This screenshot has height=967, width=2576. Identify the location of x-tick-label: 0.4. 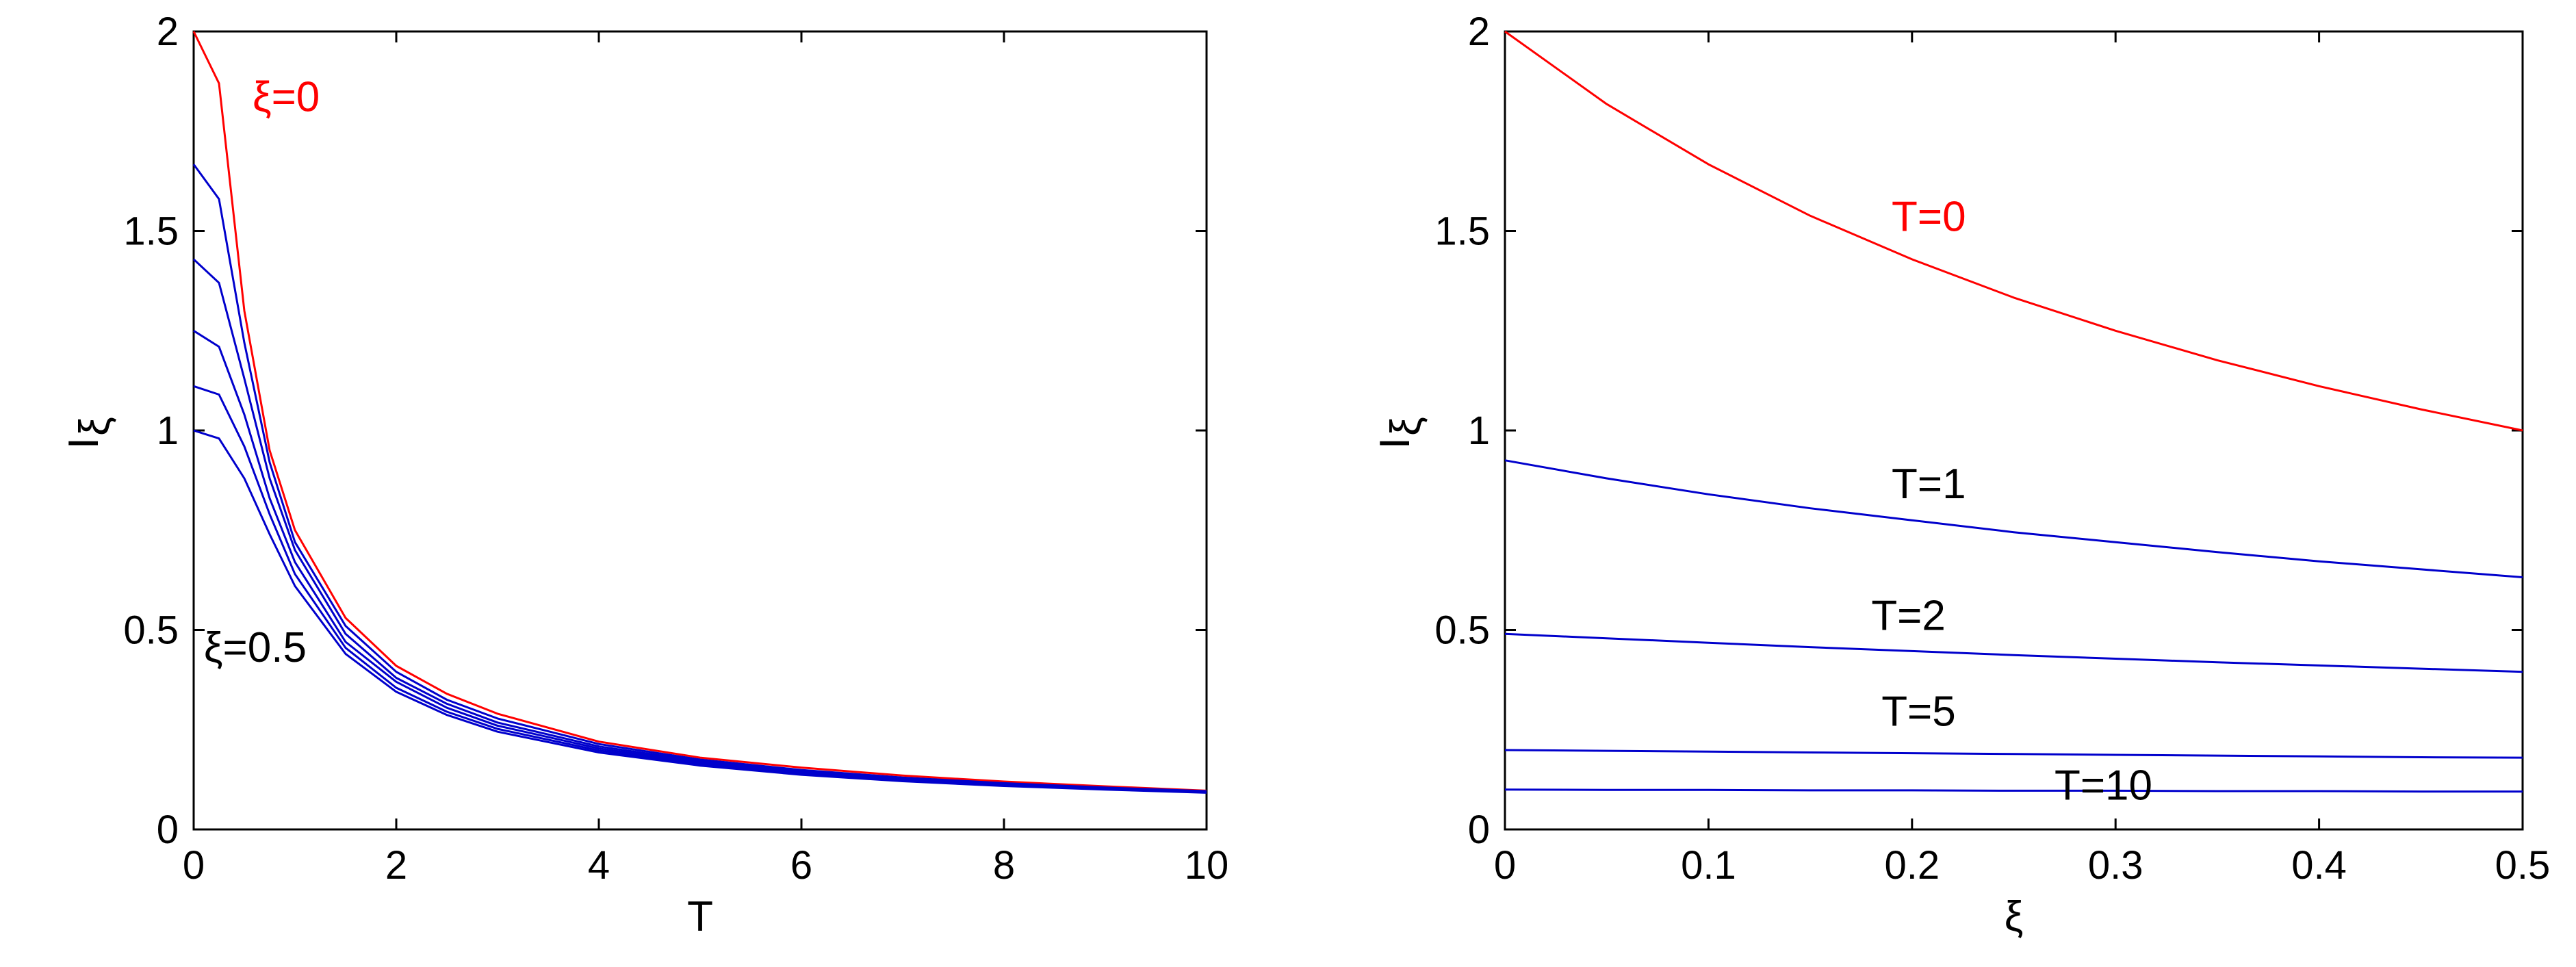
(2319, 865).